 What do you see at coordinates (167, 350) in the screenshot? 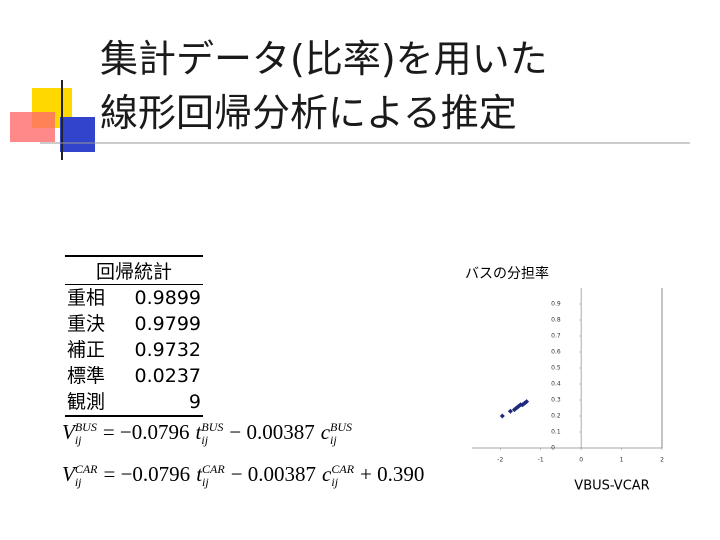
I see `row-value: 0.9732` at bounding box center [167, 350].